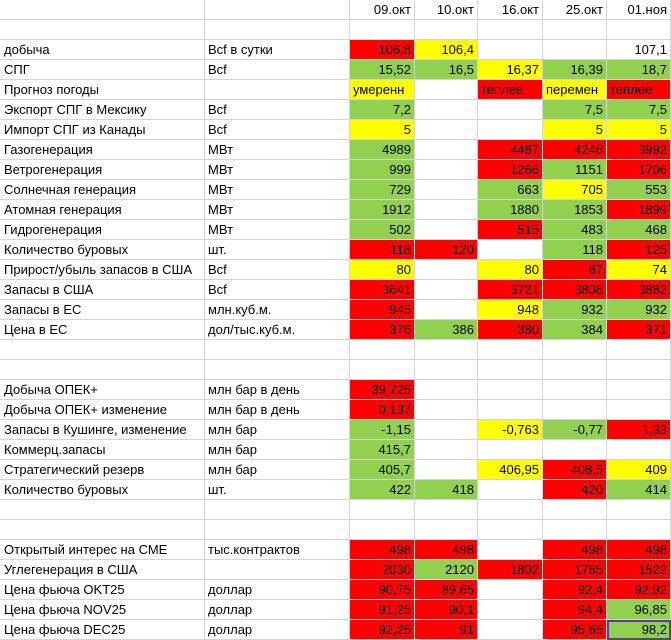 The height and width of the screenshot is (640, 671). Describe the element at coordinates (639, 210) in the screenshot. I see `value-cell: 1899` at that location.